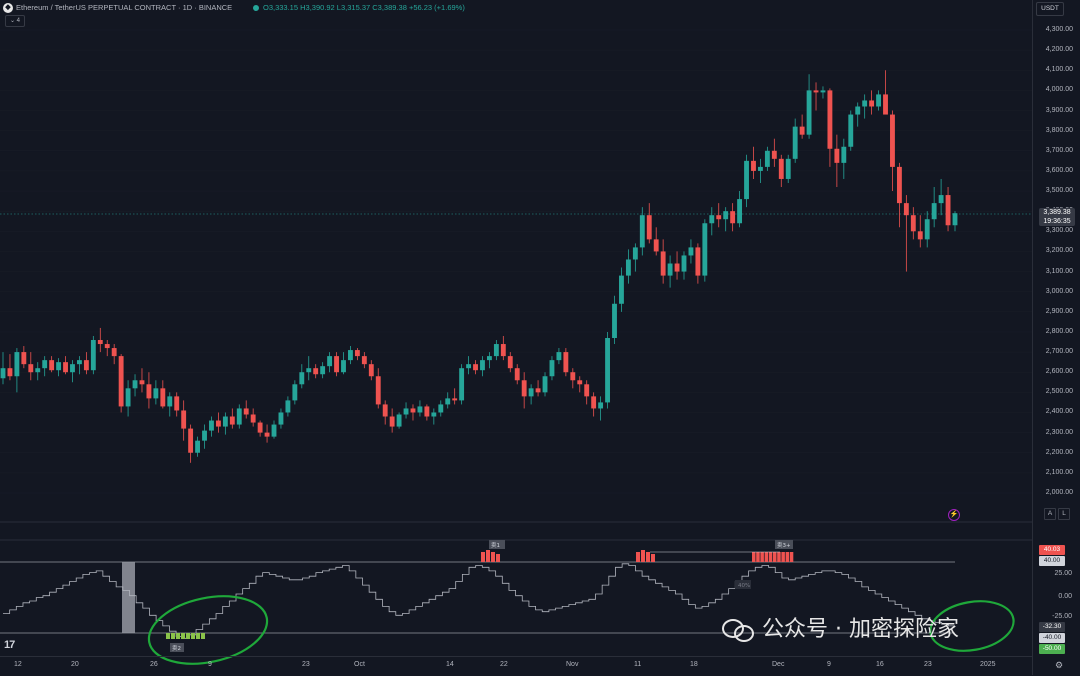  I want to click on currency-selector: USDT, so click(1050, 9).